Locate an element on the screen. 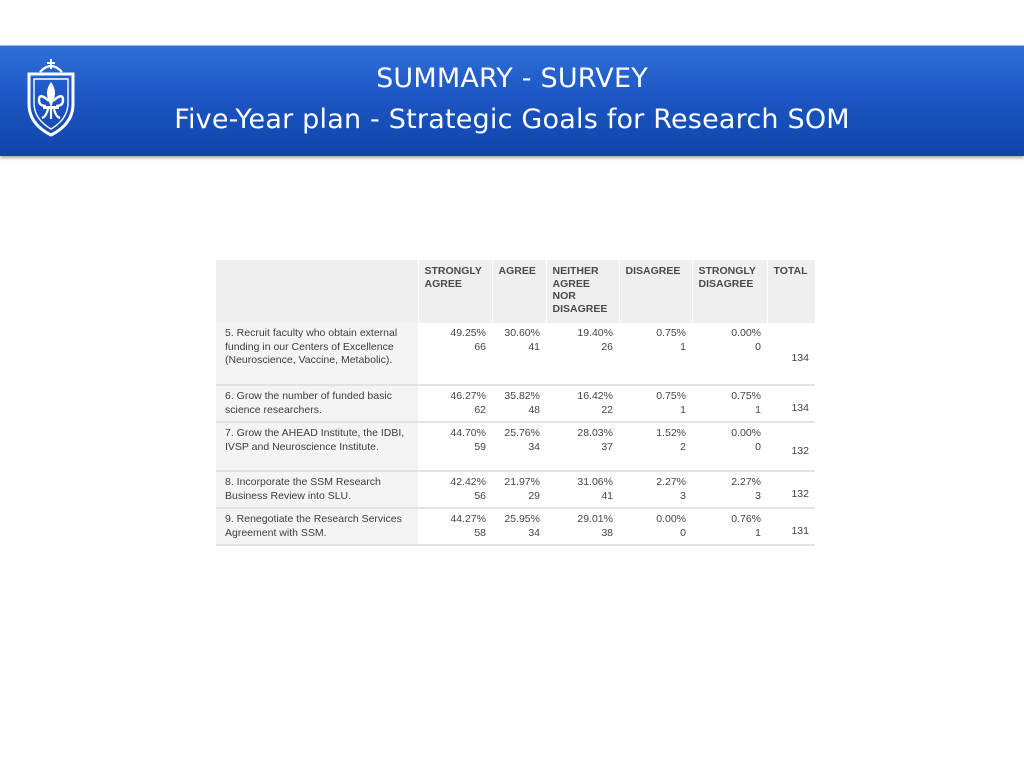 This screenshot has width=1024, height=768. column-header-strongly-agree: STRONGLY AGREE is located at coordinates (455, 291).